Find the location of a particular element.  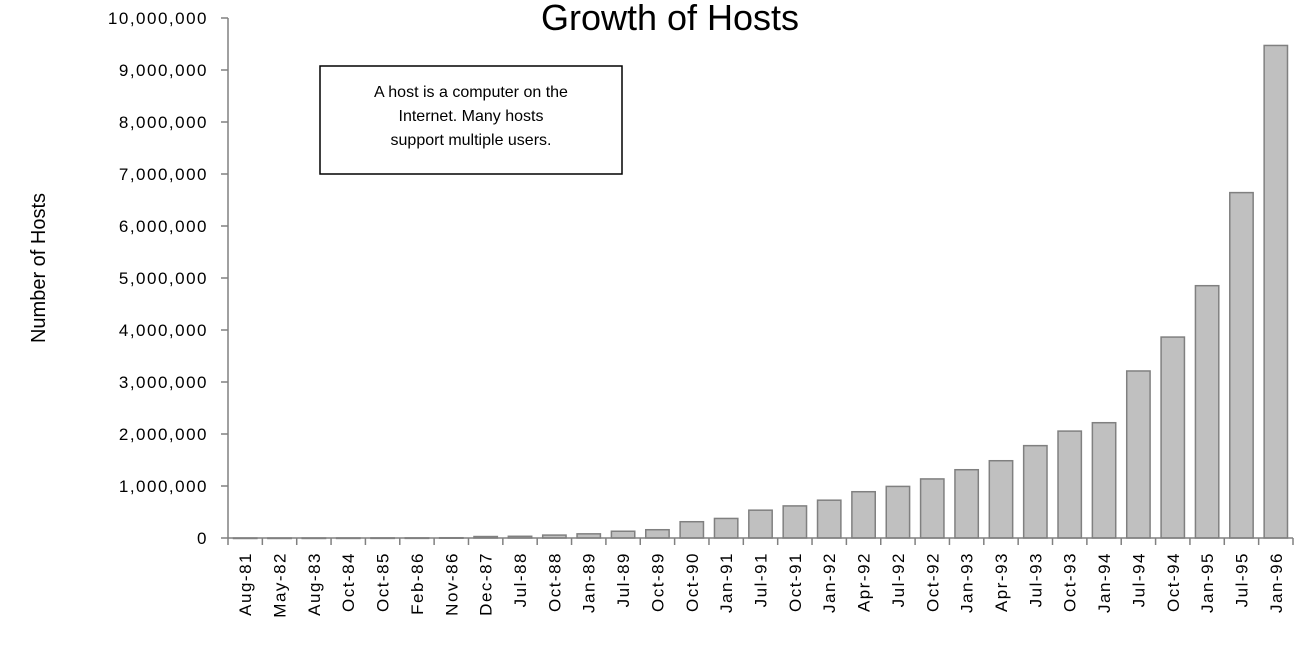

y-tick-label: 6,000,000 is located at coordinates (163, 226).